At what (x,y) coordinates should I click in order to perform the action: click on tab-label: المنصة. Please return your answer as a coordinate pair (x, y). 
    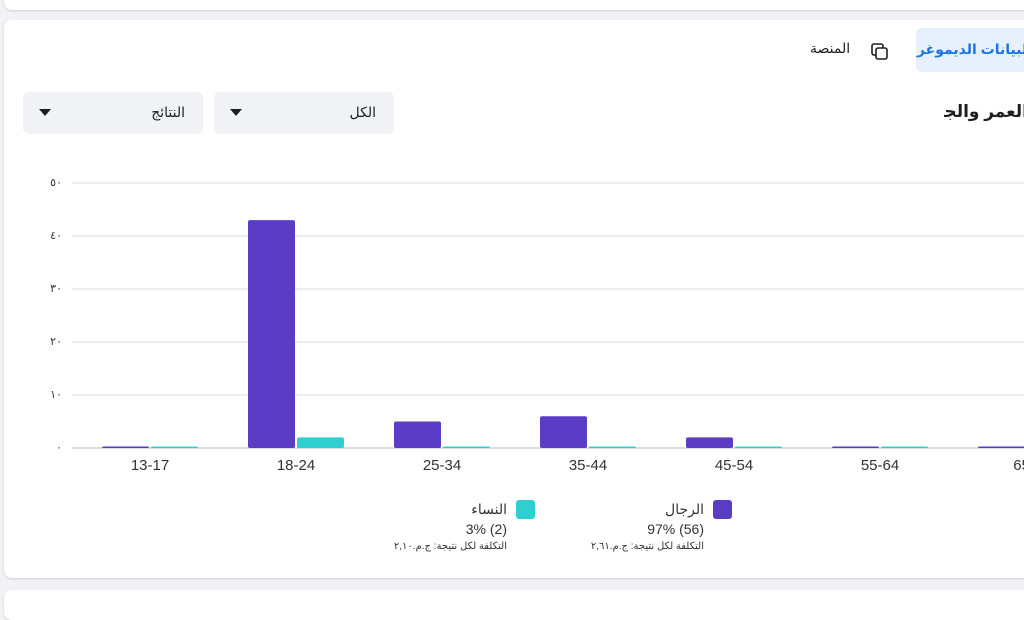
    Looking at the image, I should click on (830, 48).